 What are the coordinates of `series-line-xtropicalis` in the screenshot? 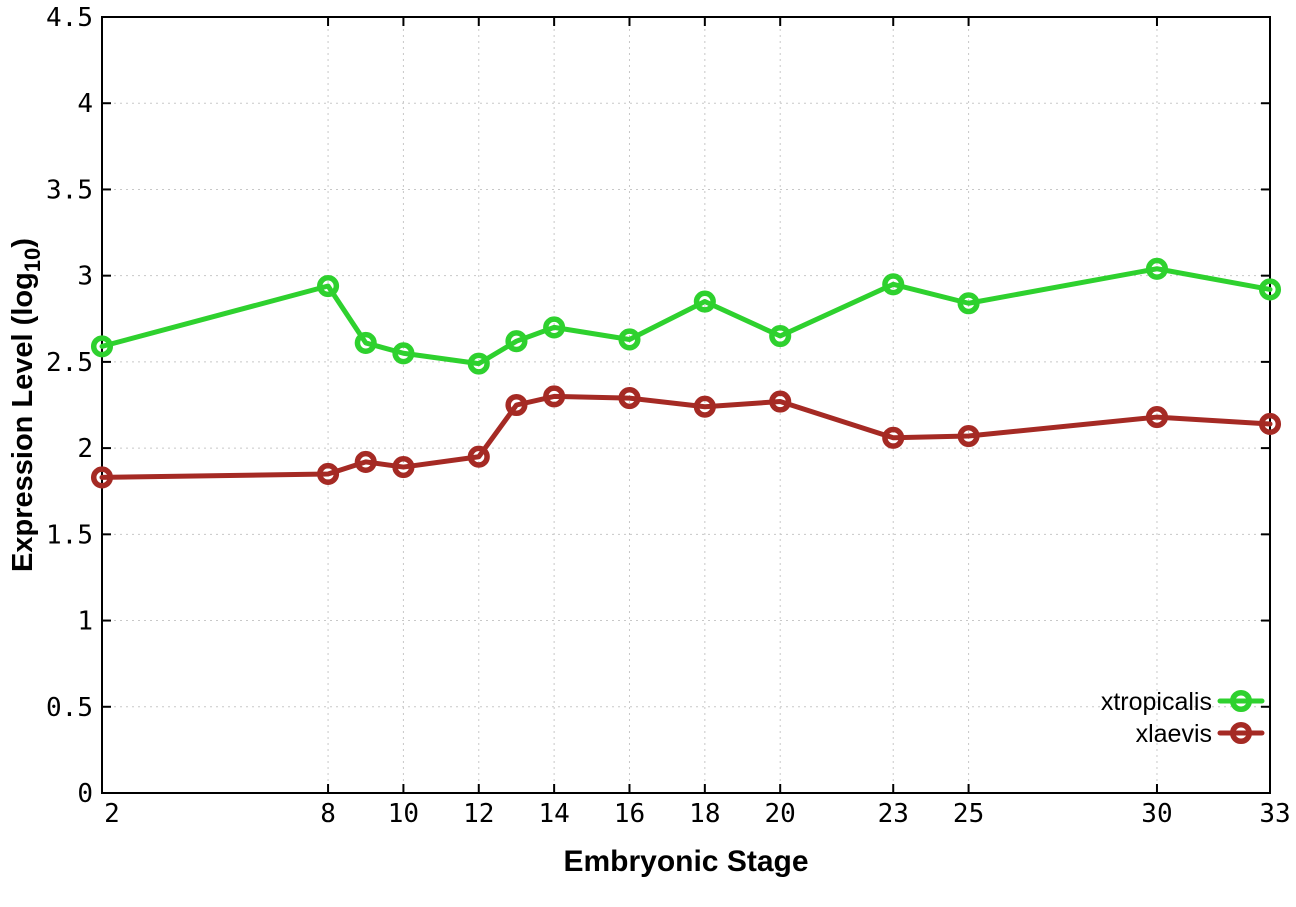 It's located at (686, 316).